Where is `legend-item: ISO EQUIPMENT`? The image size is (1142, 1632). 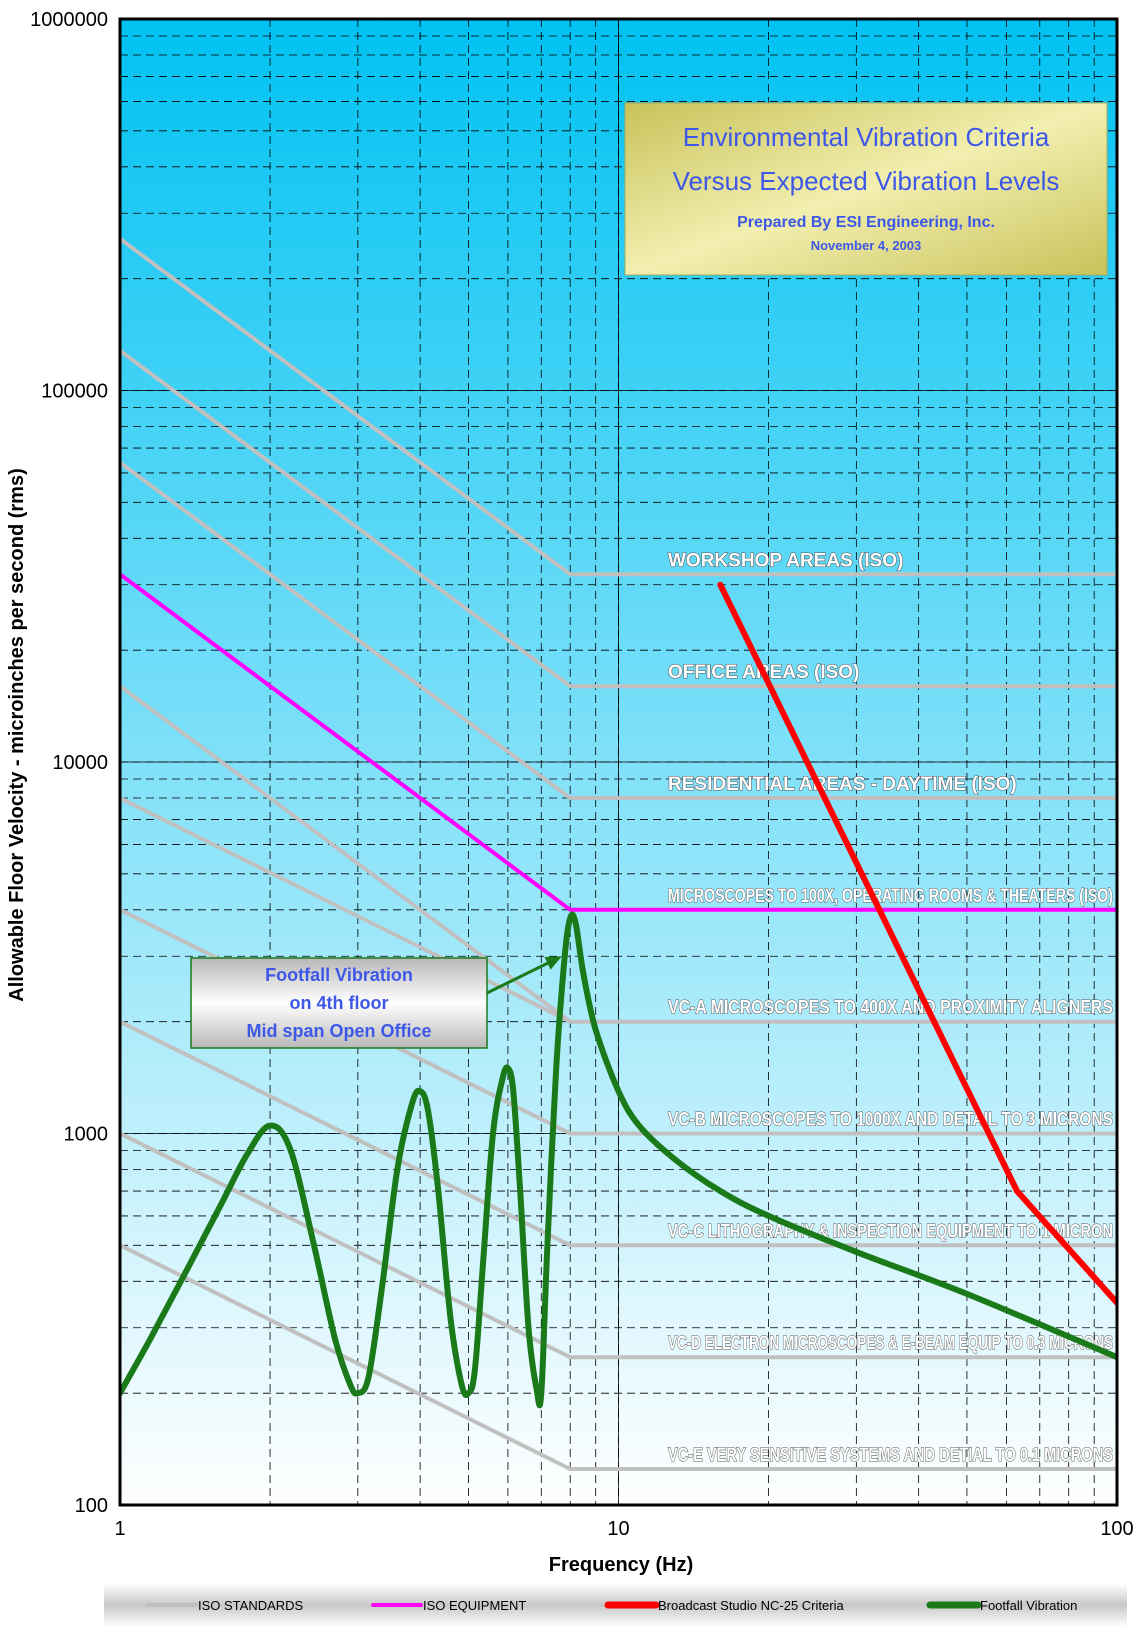 legend-item: ISO EQUIPMENT is located at coordinates (448, 1605).